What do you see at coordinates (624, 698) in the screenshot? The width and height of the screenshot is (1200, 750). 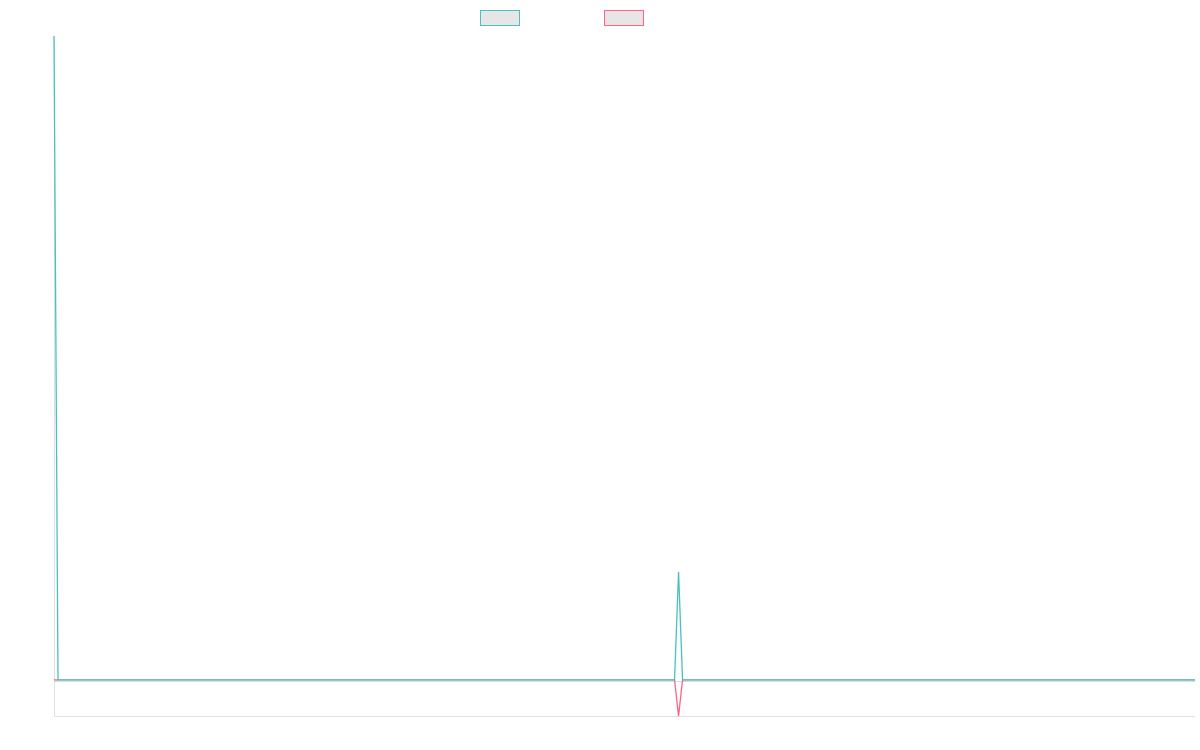 I see `series-2-line` at bounding box center [624, 698].